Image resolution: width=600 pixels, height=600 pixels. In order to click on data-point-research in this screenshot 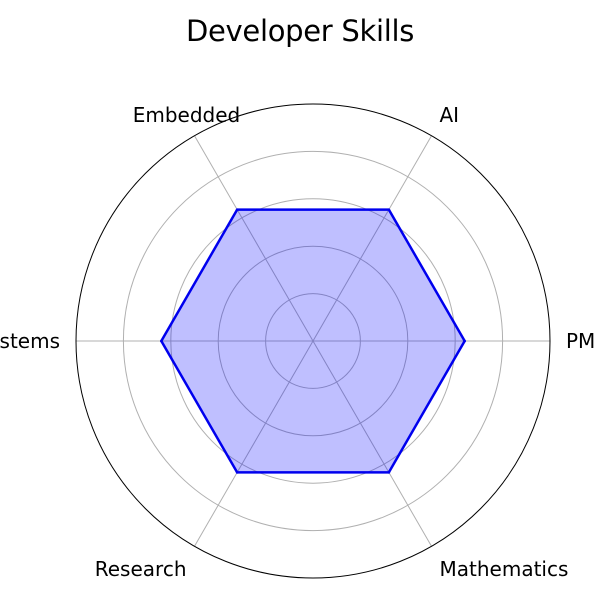, I will do `click(237, 472)`.